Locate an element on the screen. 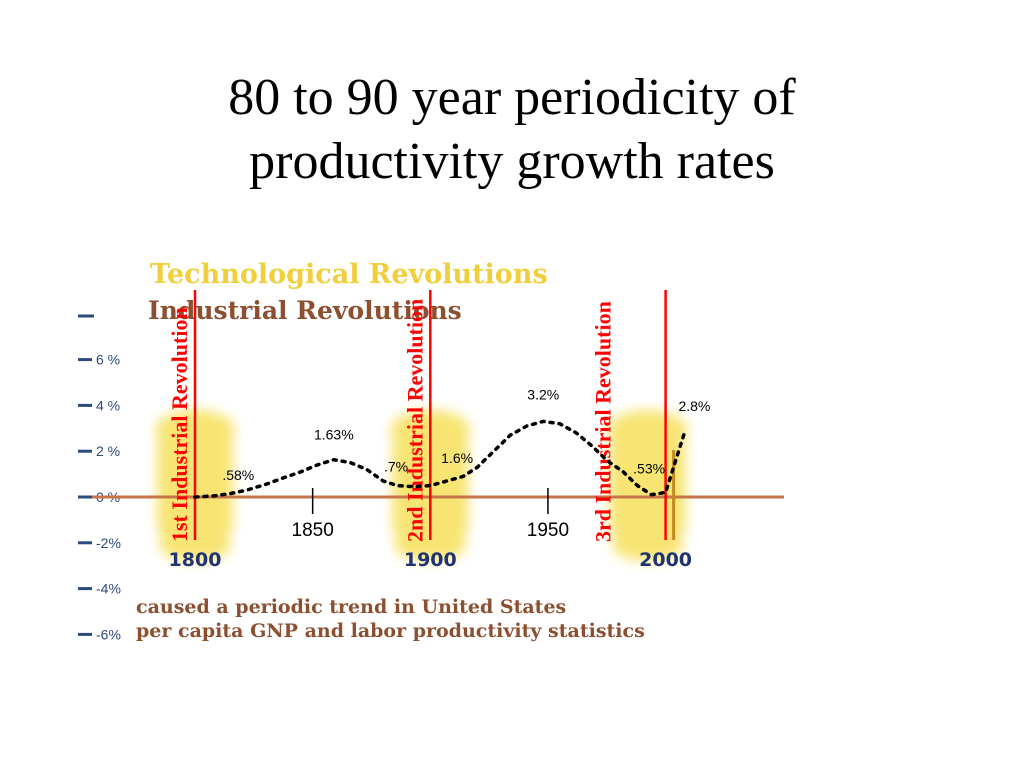 The width and height of the screenshot is (1024, 768). productivity-growth-line is located at coordinates (440, 459).